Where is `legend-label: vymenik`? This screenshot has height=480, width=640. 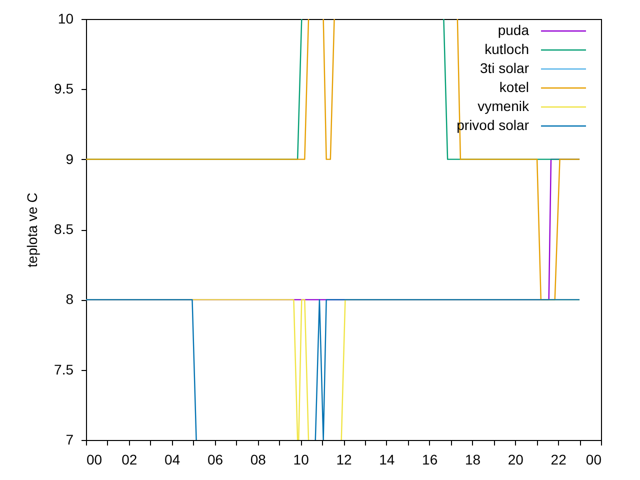
legend-label: vymenik is located at coordinates (504, 106).